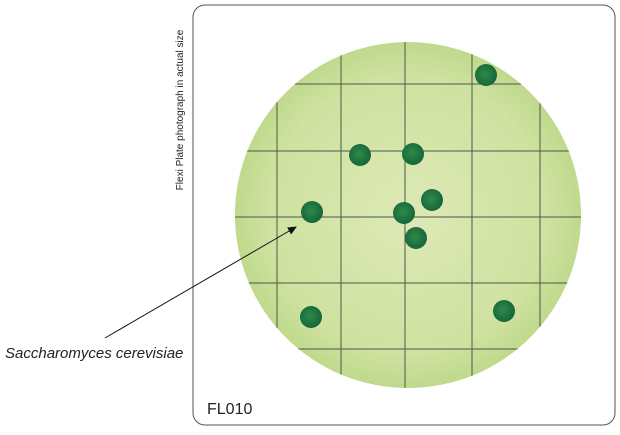  Describe the element at coordinates (229, 409) in the screenshot. I see `plate-code: FL010` at that location.